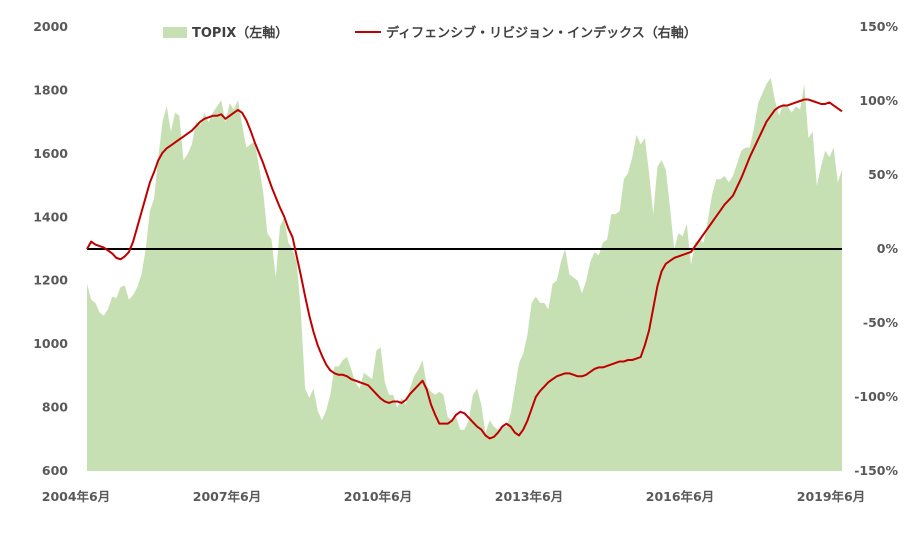  What do you see at coordinates (50, 216) in the screenshot?
I see `y-left-tick-label: 1400` at bounding box center [50, 216].